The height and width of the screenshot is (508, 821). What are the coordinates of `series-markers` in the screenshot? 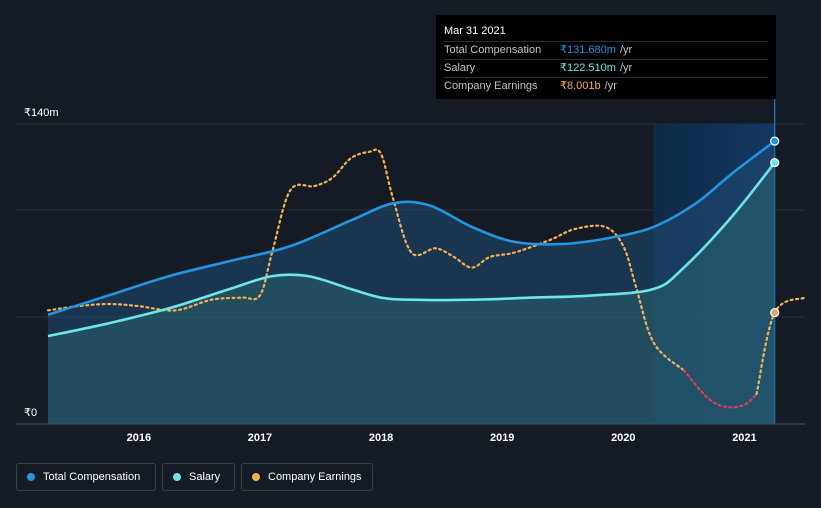 It's located at (775, 227).